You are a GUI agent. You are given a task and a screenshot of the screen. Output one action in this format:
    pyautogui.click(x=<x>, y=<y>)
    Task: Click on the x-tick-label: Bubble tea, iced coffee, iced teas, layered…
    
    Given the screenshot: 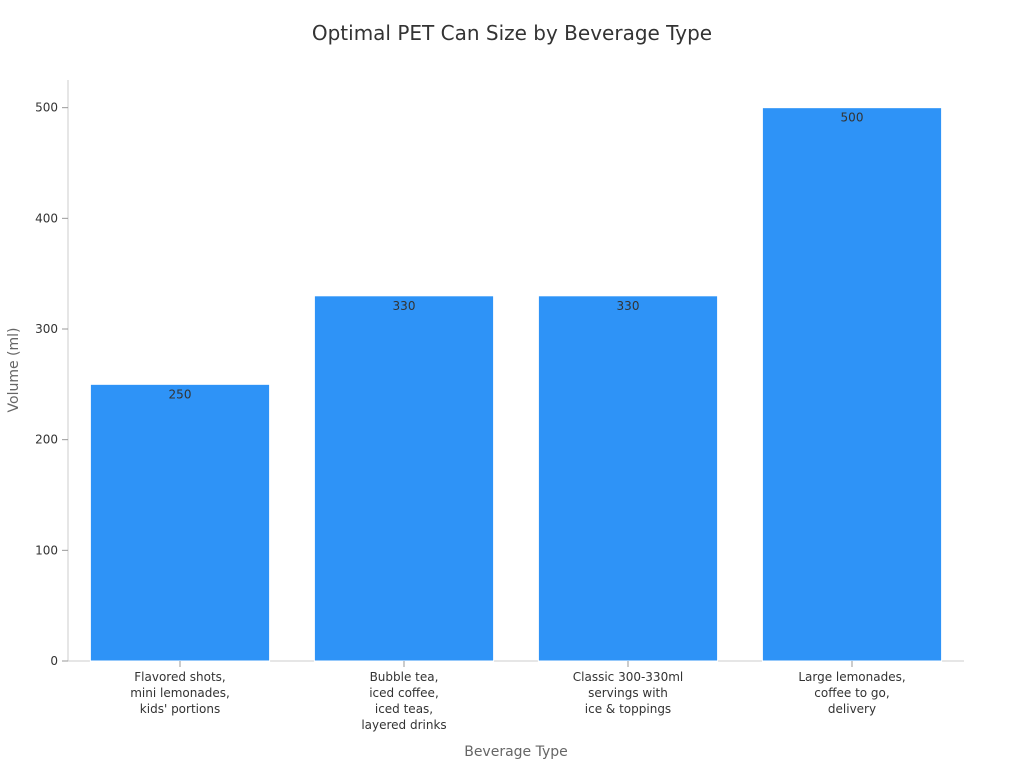 What is the action you would take?
    pyautogui.click(x=403, y=701)
    